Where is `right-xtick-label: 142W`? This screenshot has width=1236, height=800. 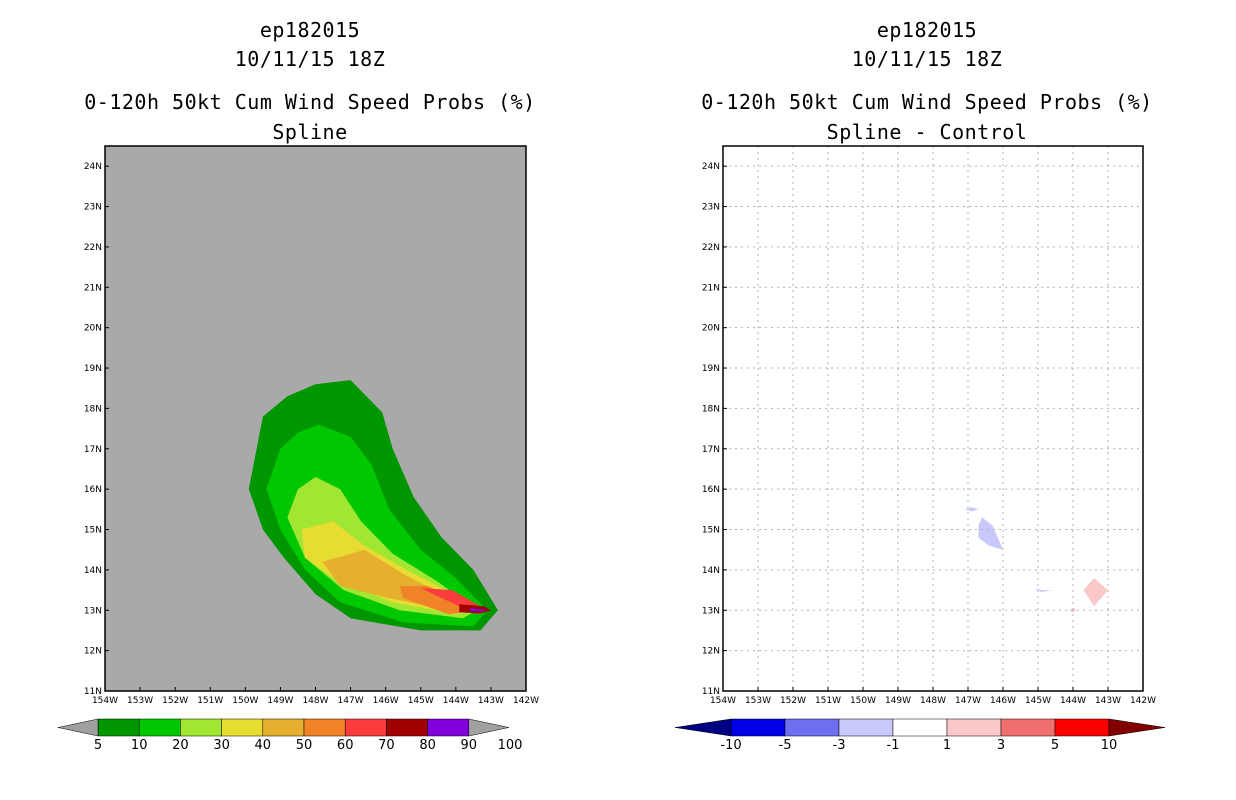
right-xtick-label: 142W is located at coordinates (1143, 701).